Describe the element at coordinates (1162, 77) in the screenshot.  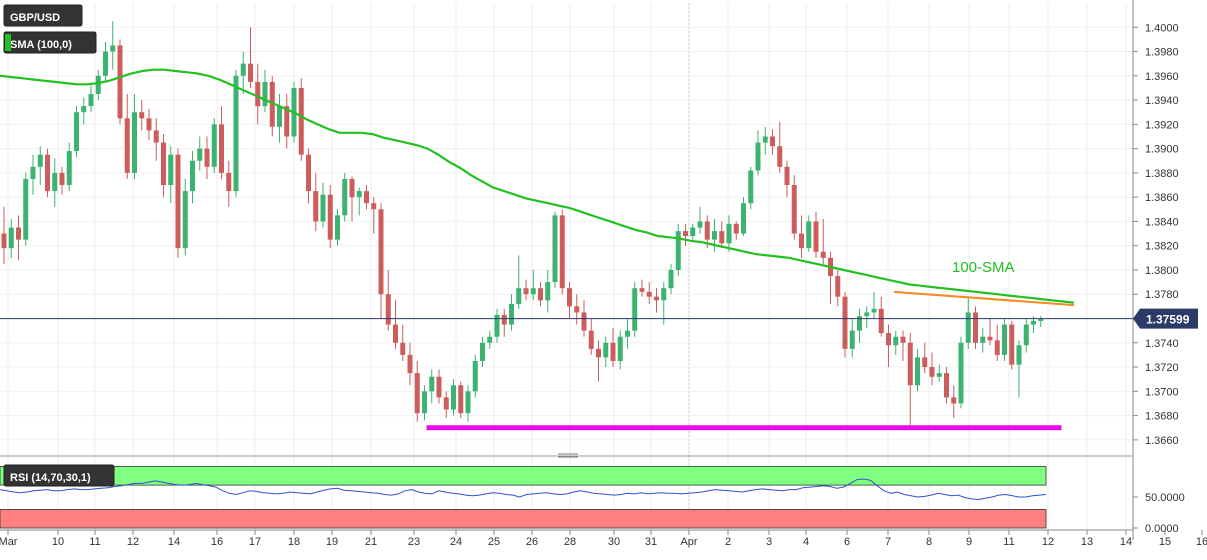
I see `y-tick-label: 1.3960` at that location.